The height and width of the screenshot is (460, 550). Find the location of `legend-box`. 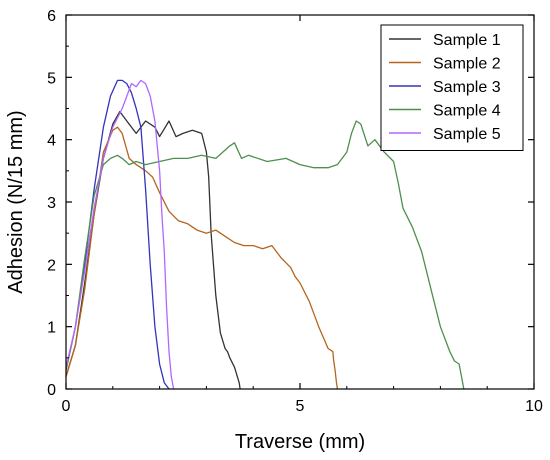

legend-box is located at coordinates (452, 87).